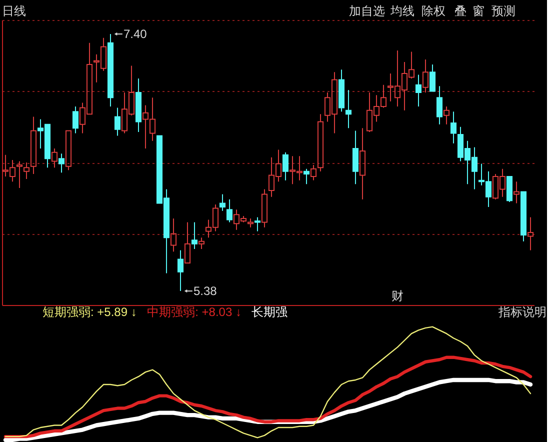  Describe the element at coordinates (194, 312) in the screenshot. I see `text: 中期强弱: +8.03 ↓` at that location.